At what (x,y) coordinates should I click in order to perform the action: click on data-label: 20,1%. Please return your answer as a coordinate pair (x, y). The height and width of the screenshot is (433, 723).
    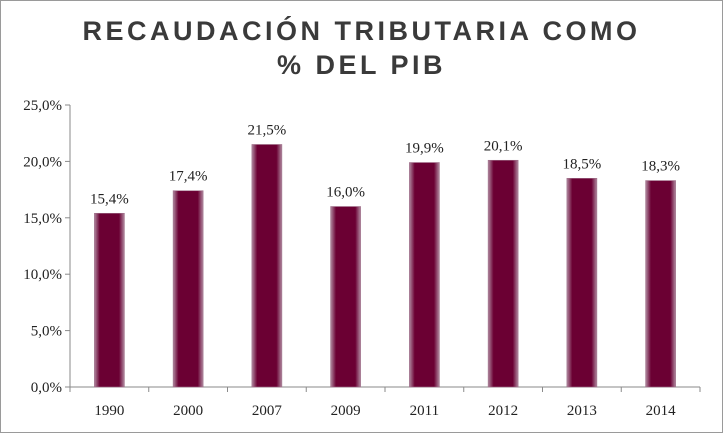
    Looking at the image, I should click on (503, 146).